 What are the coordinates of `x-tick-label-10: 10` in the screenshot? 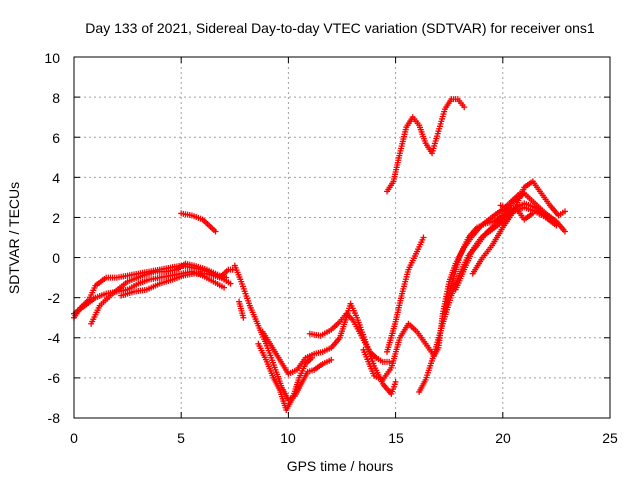 It's located at (288, 438).